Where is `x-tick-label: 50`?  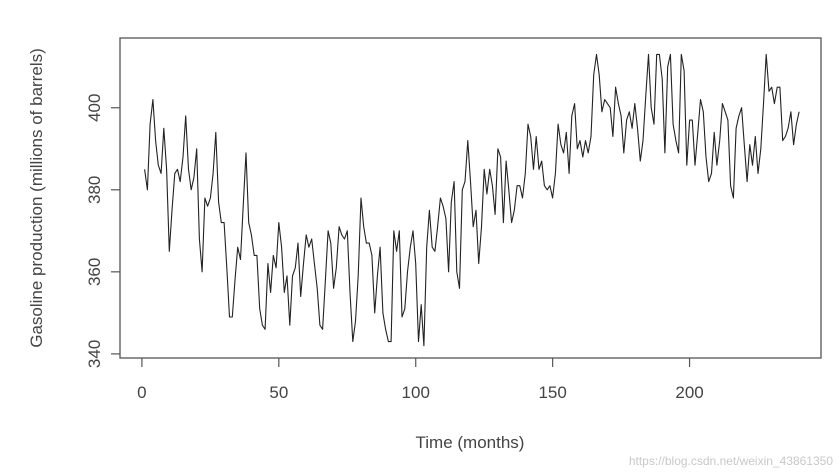
x-tick-label: 50 is located at coordinates (278, 392).